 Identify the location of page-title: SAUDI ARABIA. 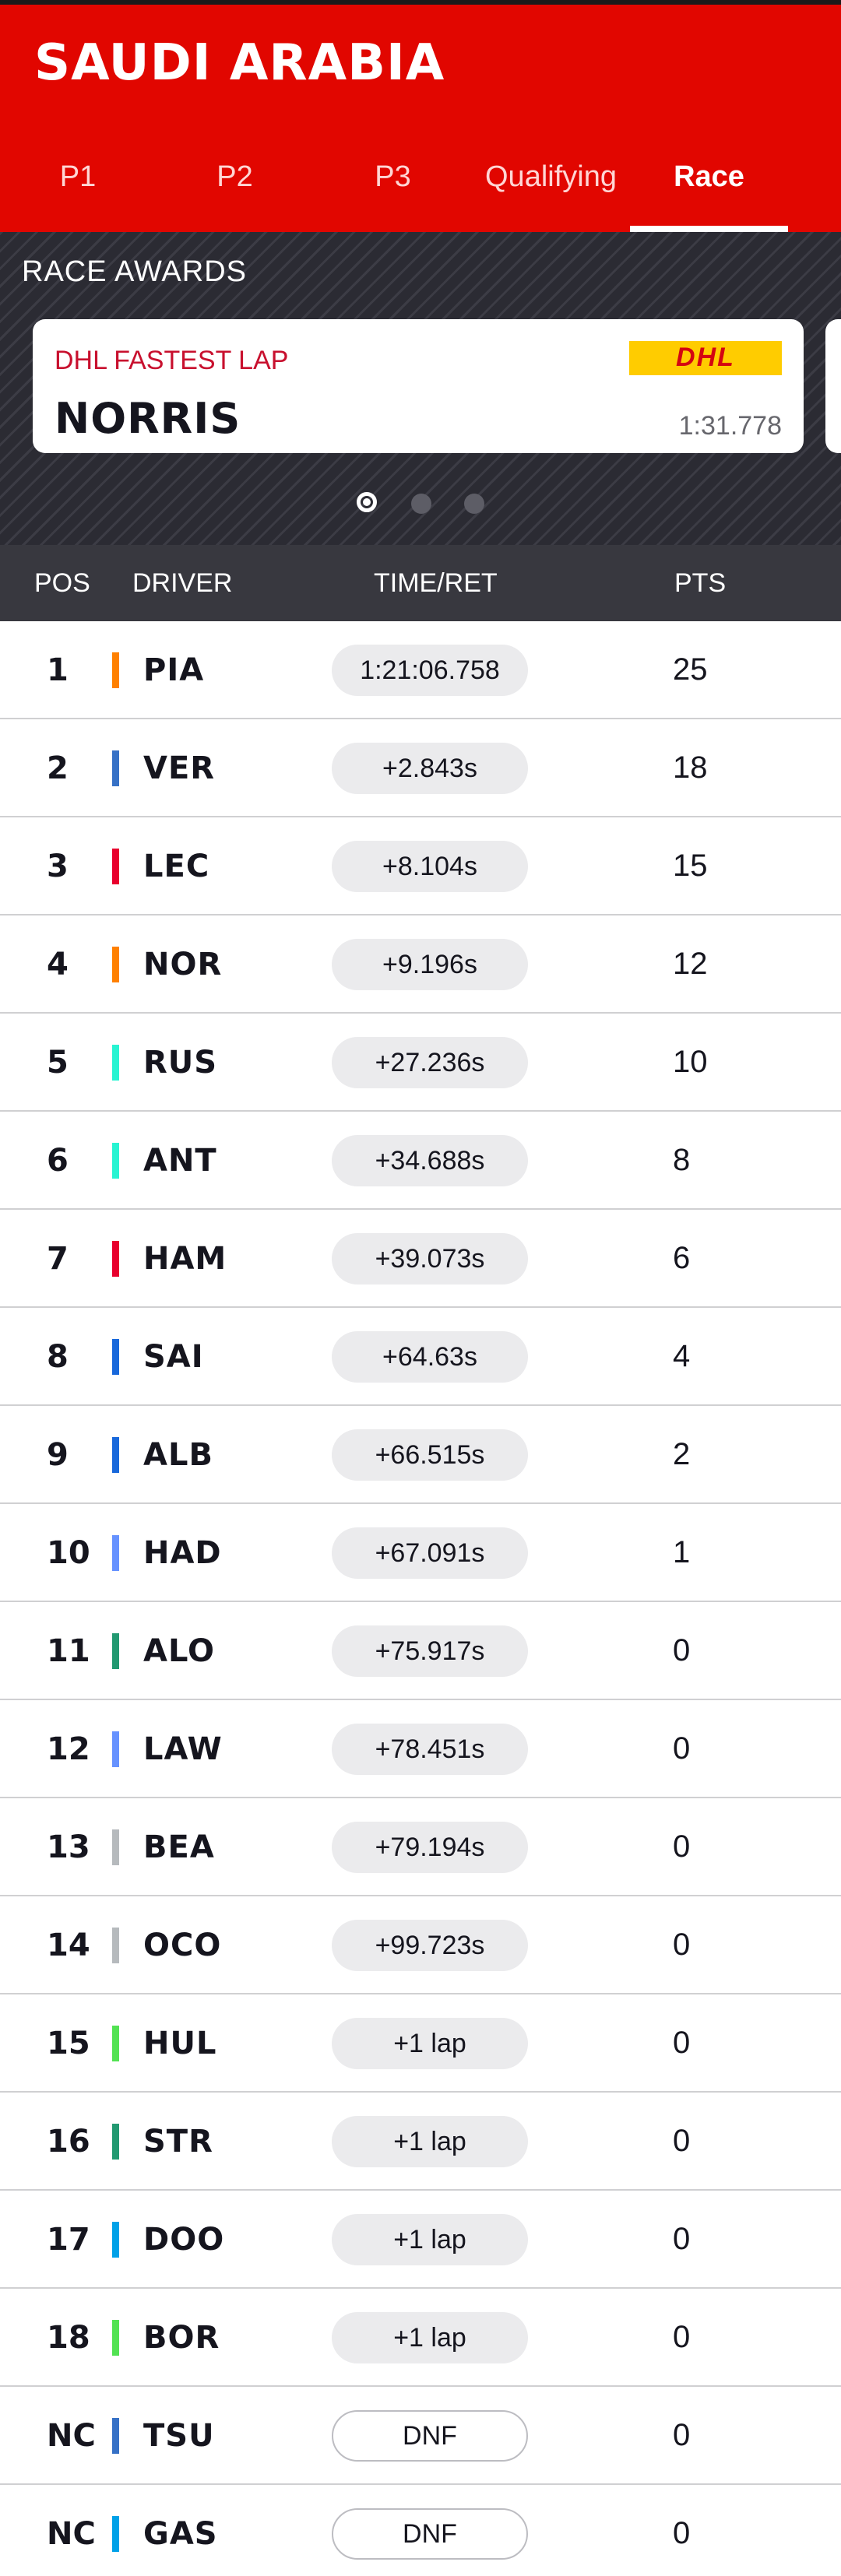
(239, 63).